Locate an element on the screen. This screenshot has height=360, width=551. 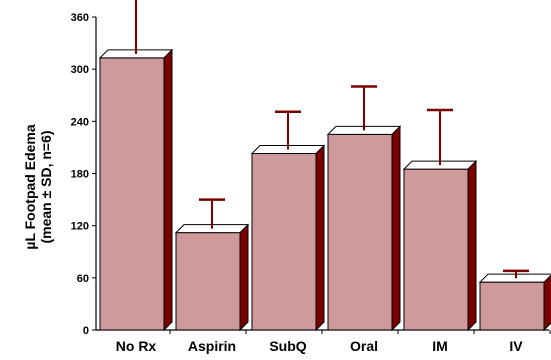
y-tick-label-180: 180 is located at coordinates (80, 175).